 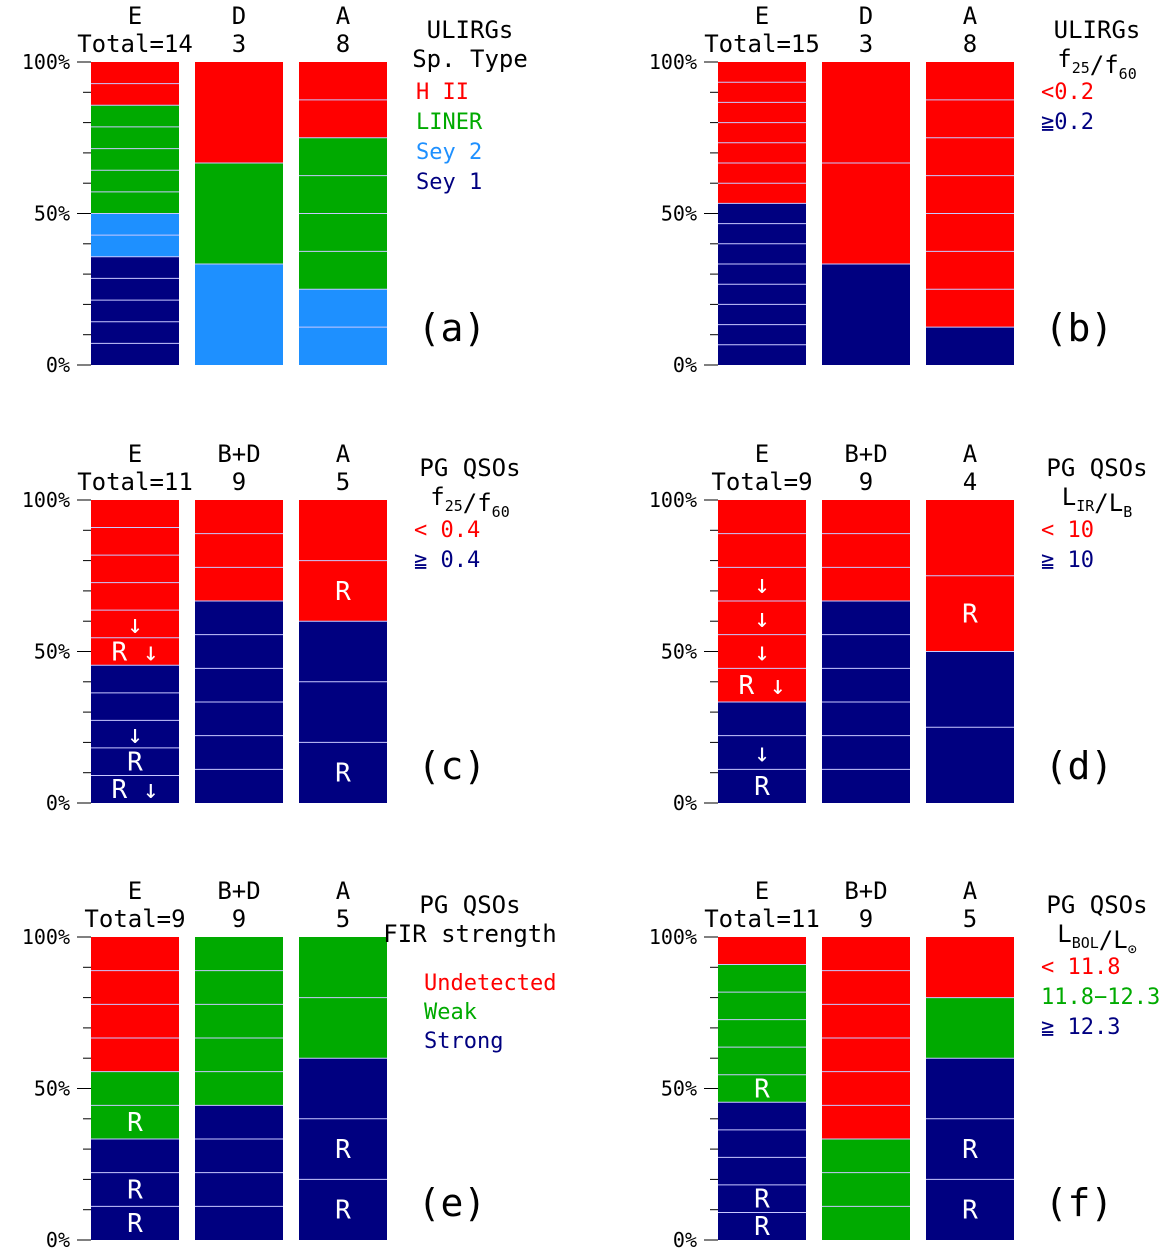 I want to click on category-label: D, so click(x=239, y=16).